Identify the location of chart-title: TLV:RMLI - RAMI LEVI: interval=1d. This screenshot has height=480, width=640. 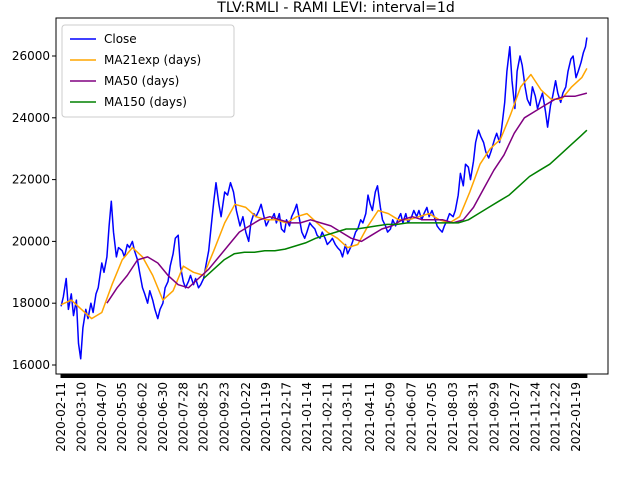
(335, 8).